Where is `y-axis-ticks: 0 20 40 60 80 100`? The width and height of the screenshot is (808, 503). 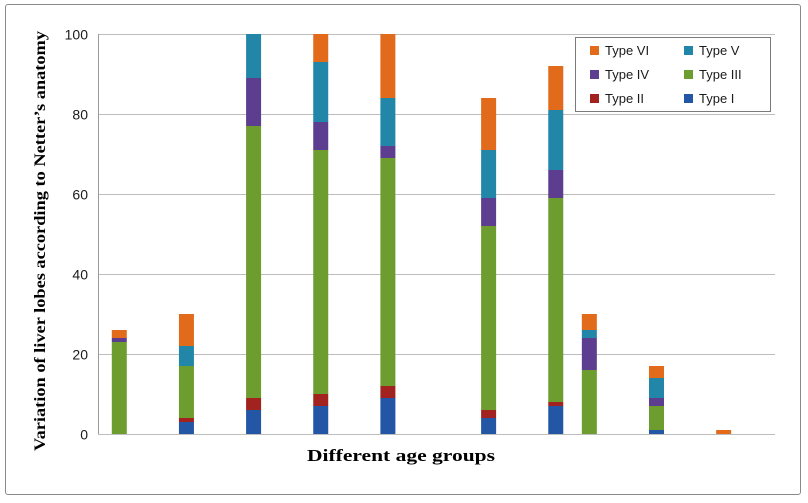
y-axis-ticks: 0 20 40 60 80 100 is located at coordinates (77, 235).